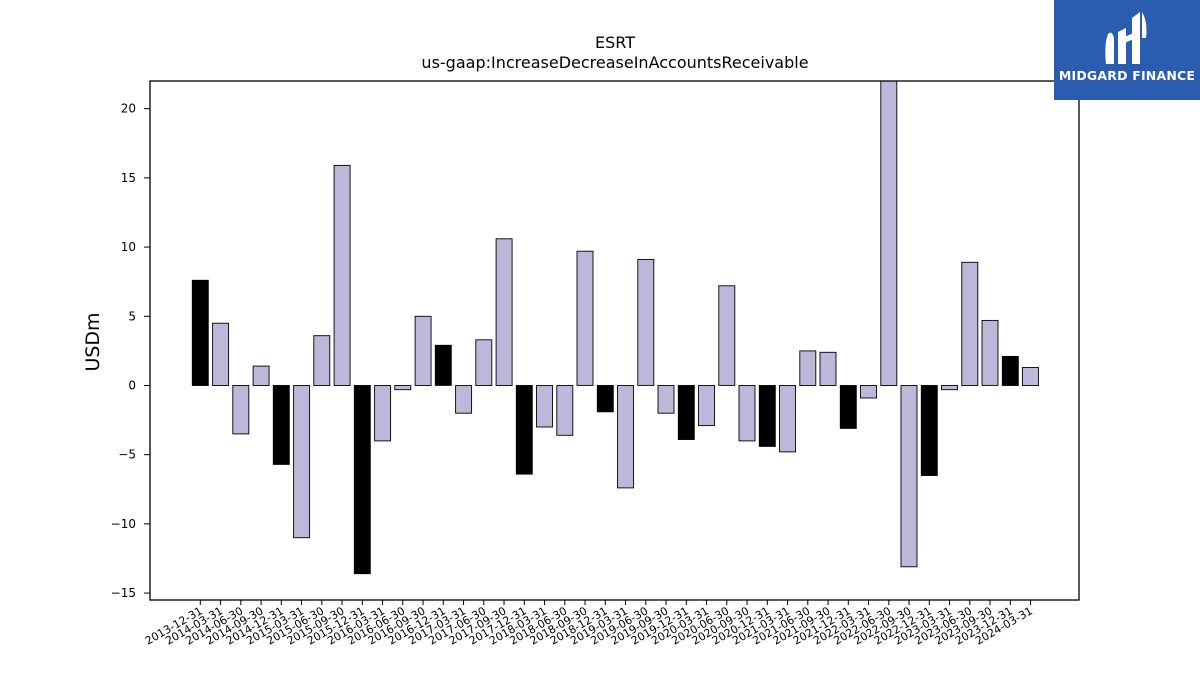 This screenshot has height=675, width=1200. I want to click on chart-title: ESRT, so click(615, 42).